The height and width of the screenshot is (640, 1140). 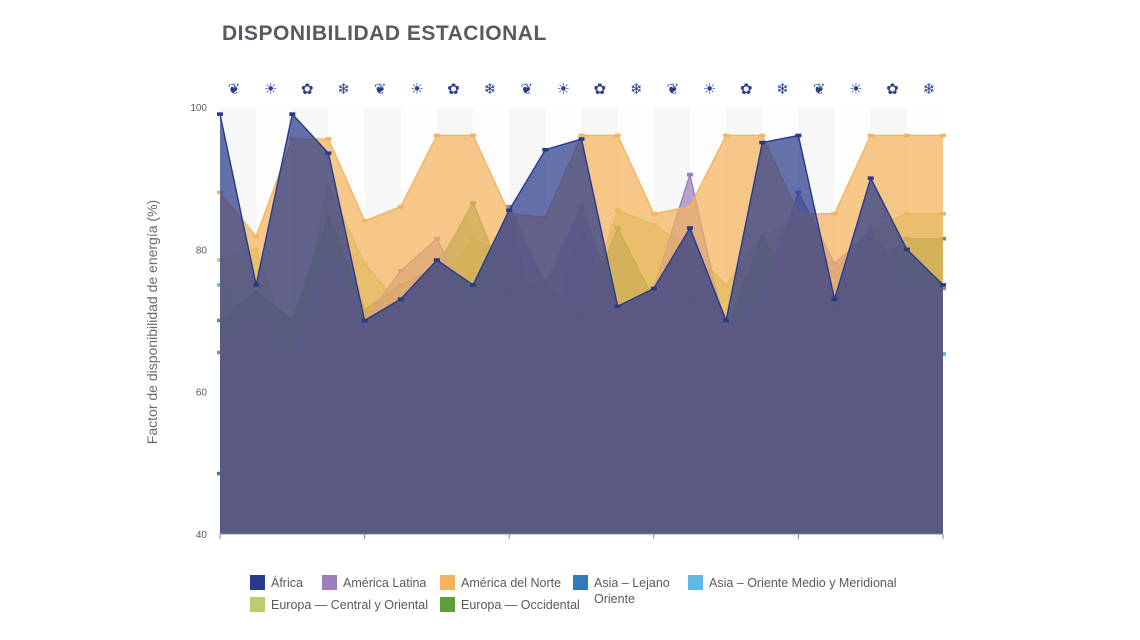 What do you see at coordinates (198, 108) in the screenshot?
I see `y-tick-label: 100` at bounding box center [198, 108].